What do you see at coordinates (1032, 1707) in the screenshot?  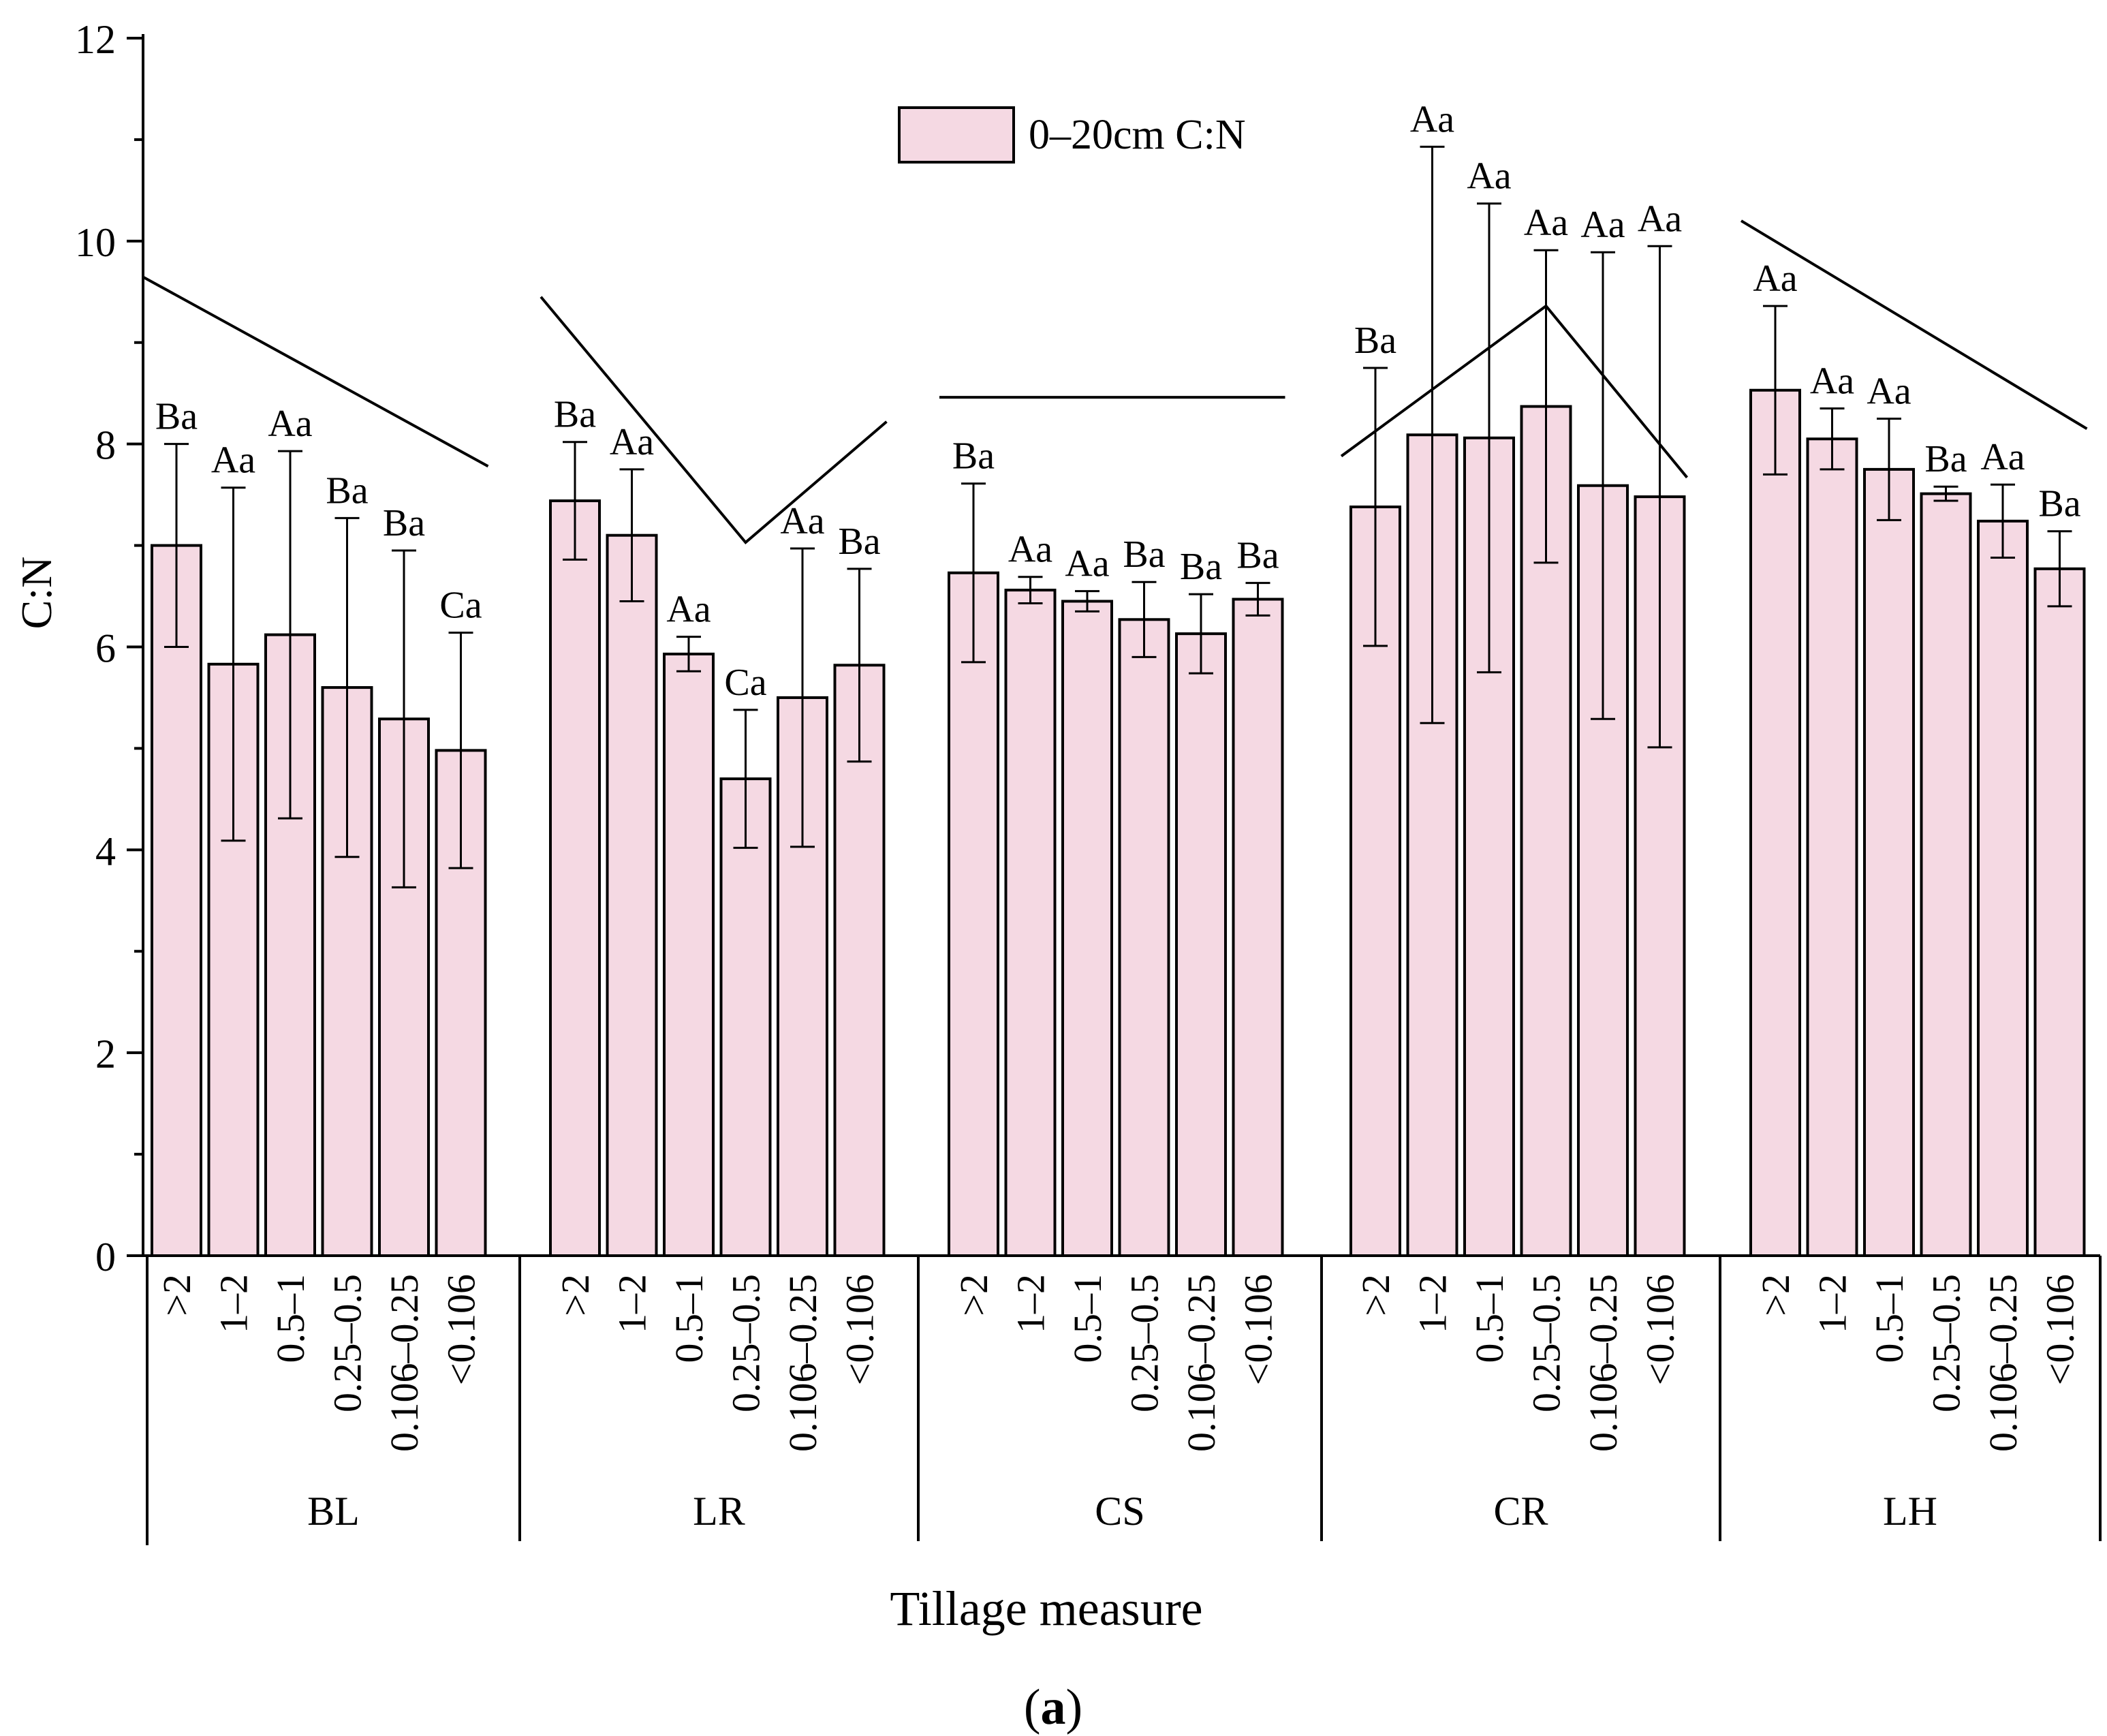 I see `caption-open-paren: (` at bounding box center [1032, 1707].